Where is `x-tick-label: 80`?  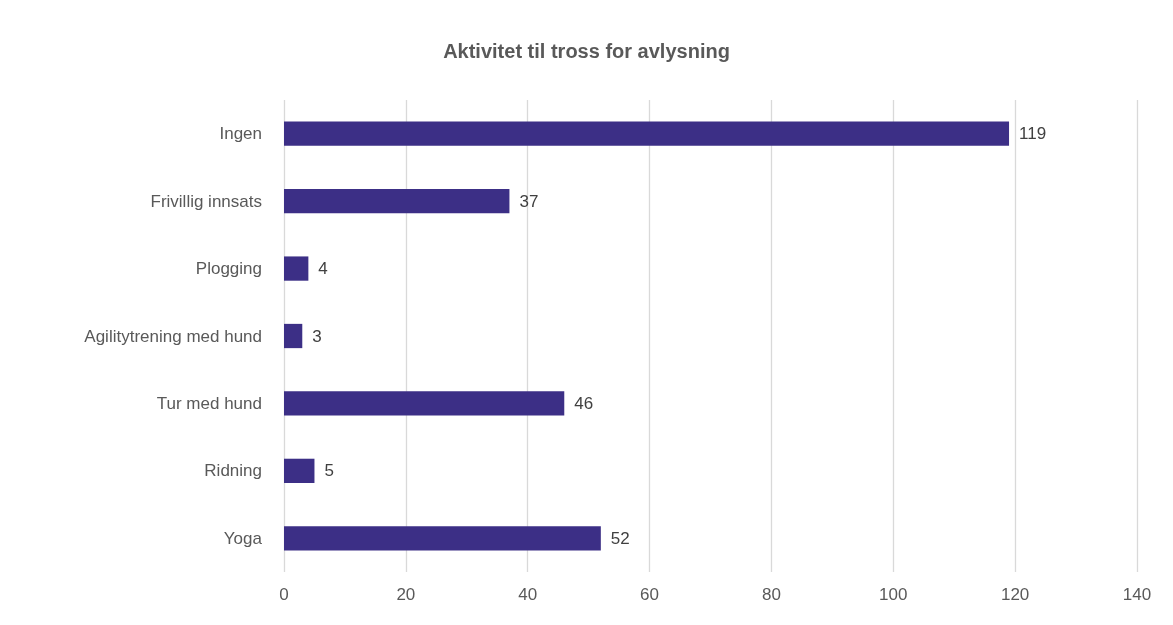
x-tick-label: 80 is located at coordinates (771, 594).